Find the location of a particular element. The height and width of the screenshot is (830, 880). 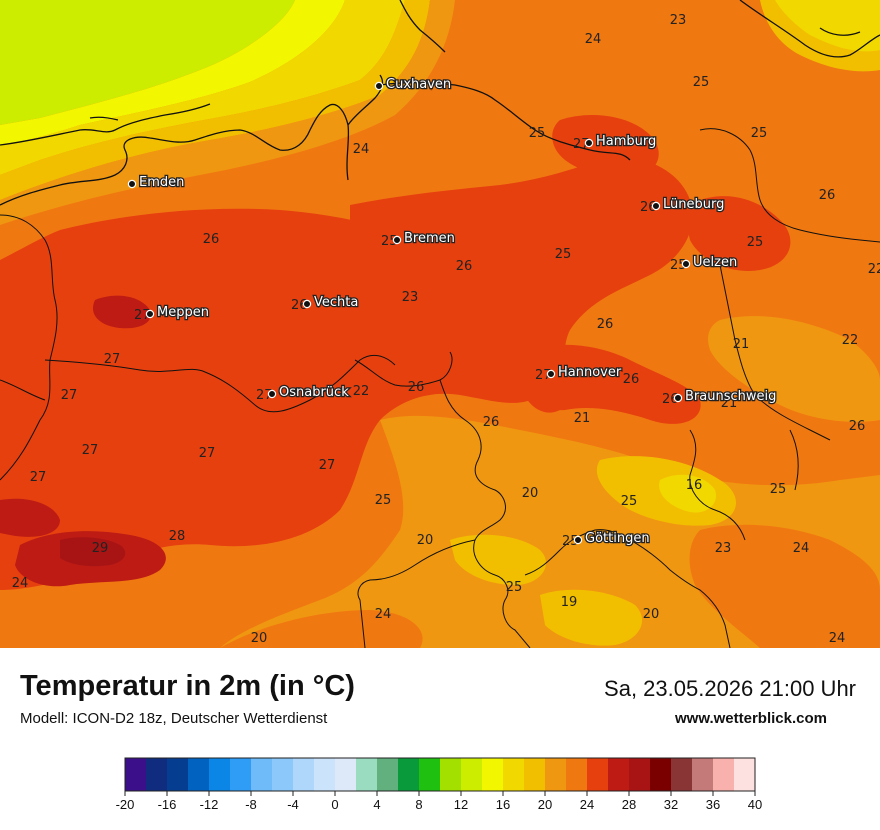

grid-value-label: 29 is located at coordinates (100, 548).